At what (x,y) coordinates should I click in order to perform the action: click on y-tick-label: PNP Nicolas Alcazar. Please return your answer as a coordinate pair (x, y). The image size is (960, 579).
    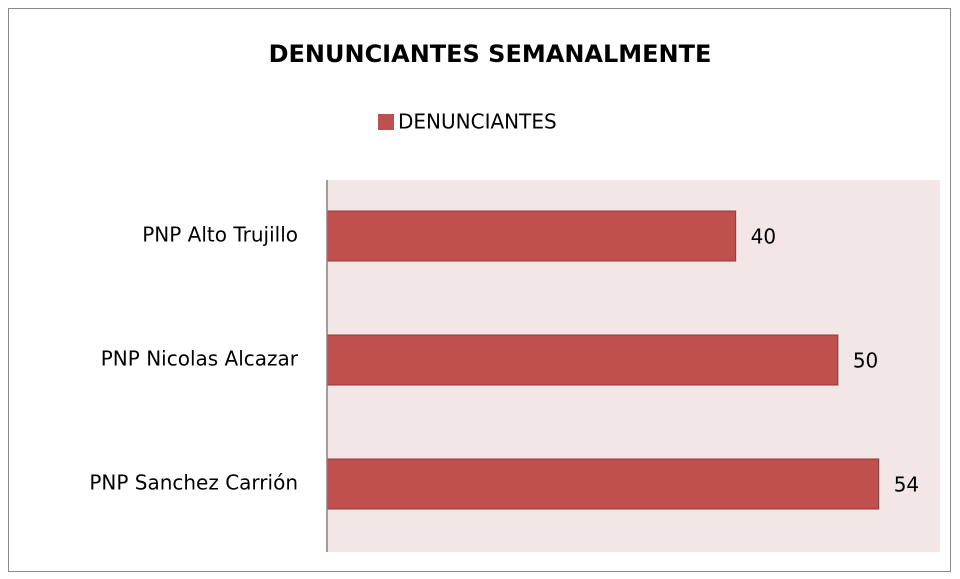
    Looking at the image, I should click on (200, 359).